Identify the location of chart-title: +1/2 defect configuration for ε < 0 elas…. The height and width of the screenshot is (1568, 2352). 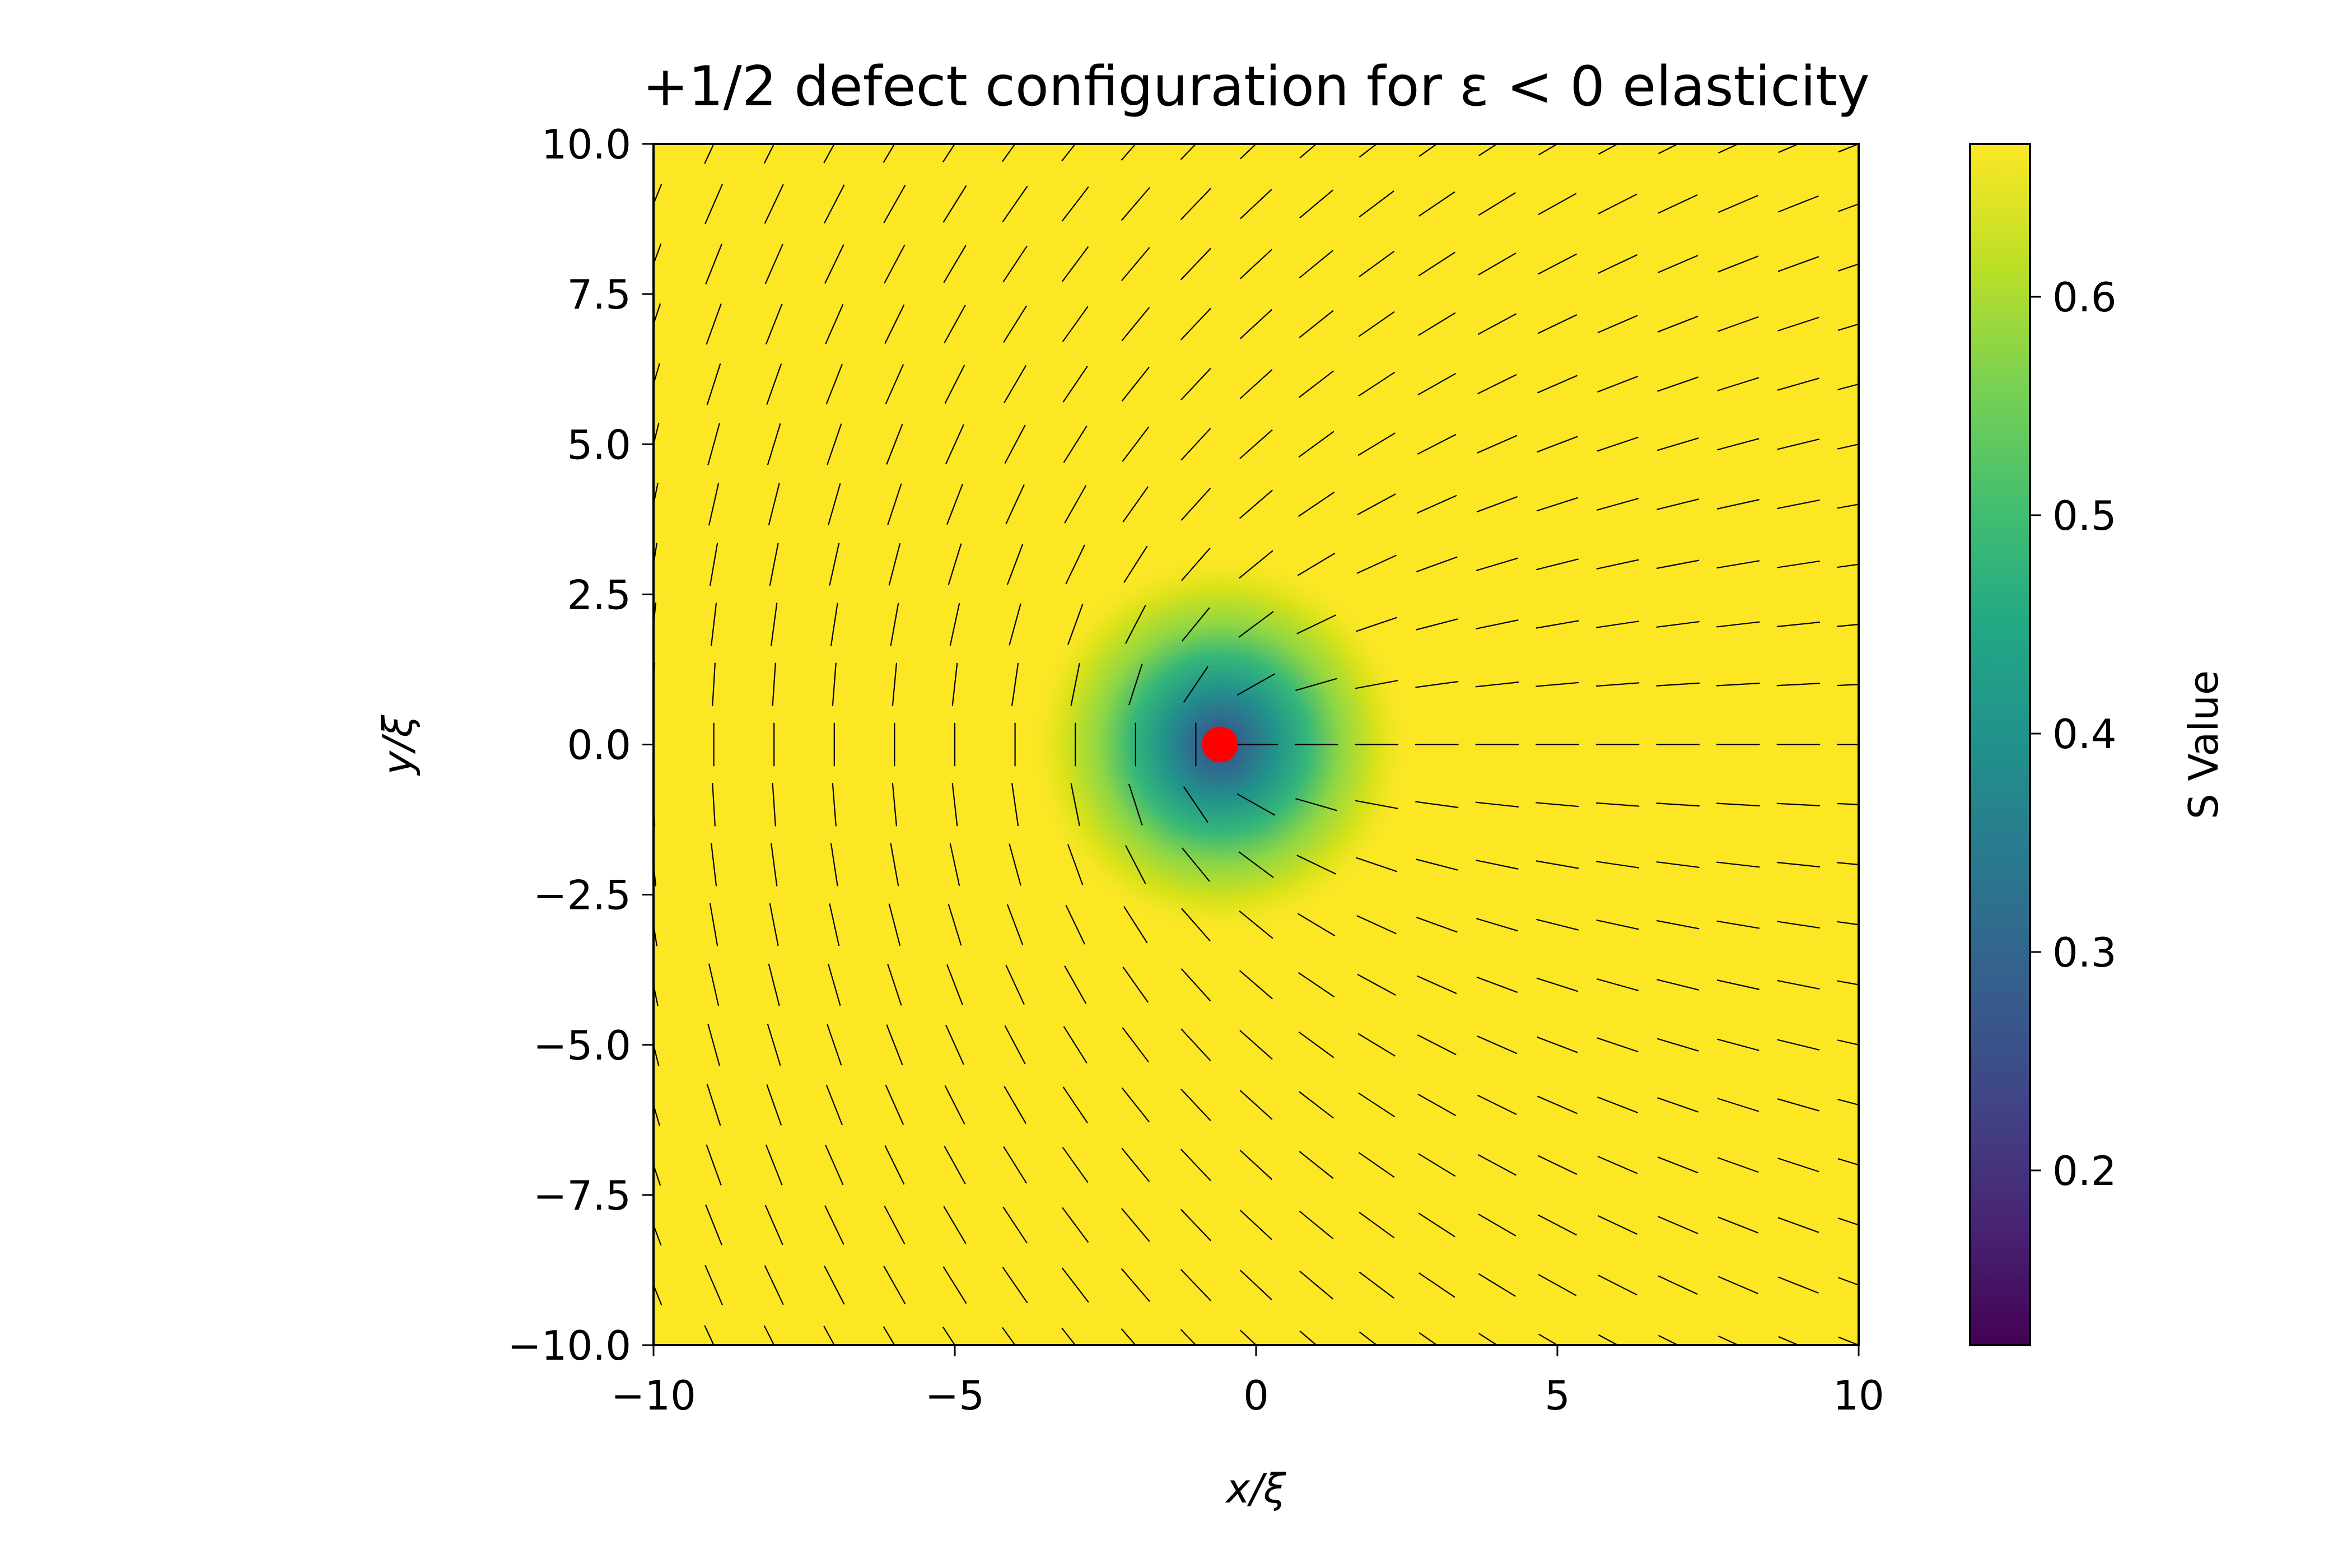
(1256, 87).